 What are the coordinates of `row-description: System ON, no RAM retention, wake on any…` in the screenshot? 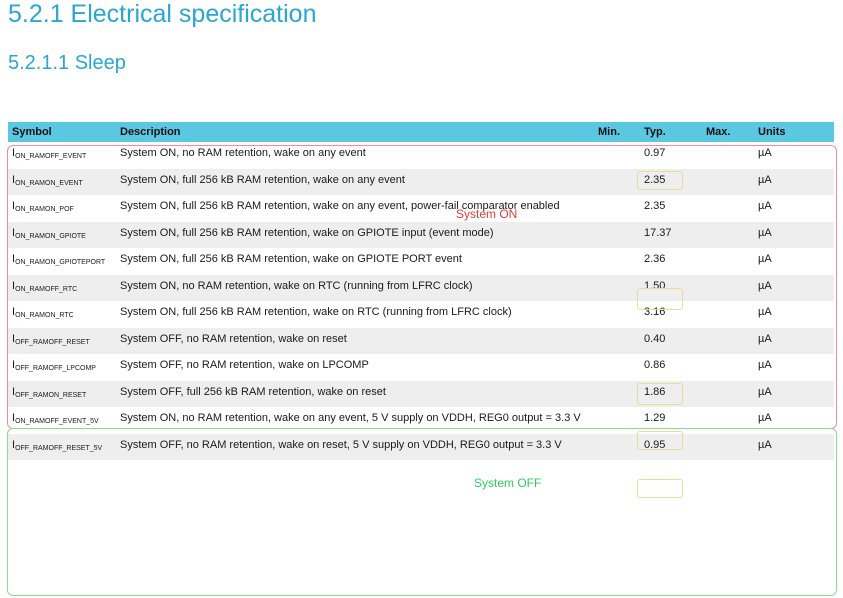 It's located at (350, 418).